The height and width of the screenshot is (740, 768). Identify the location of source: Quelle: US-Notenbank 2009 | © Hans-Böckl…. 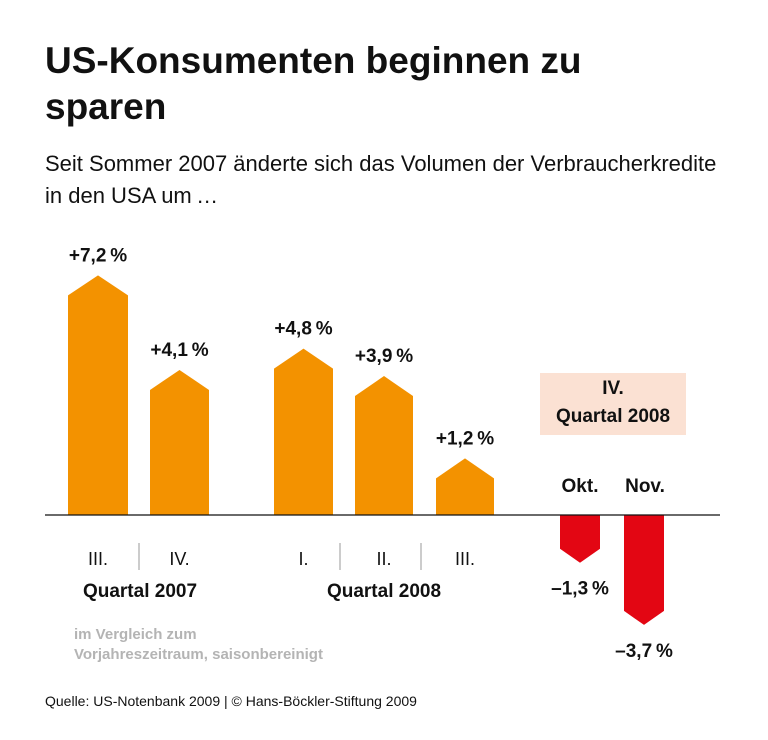
(231, 701).